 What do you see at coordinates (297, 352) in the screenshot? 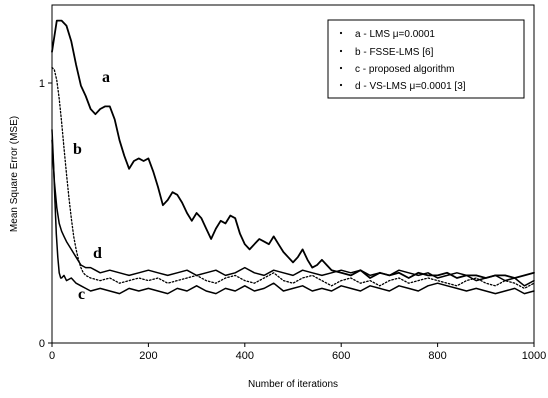
I see `x-axis: 0 200 400 600 800 1000` at bounding box center [297, 352].